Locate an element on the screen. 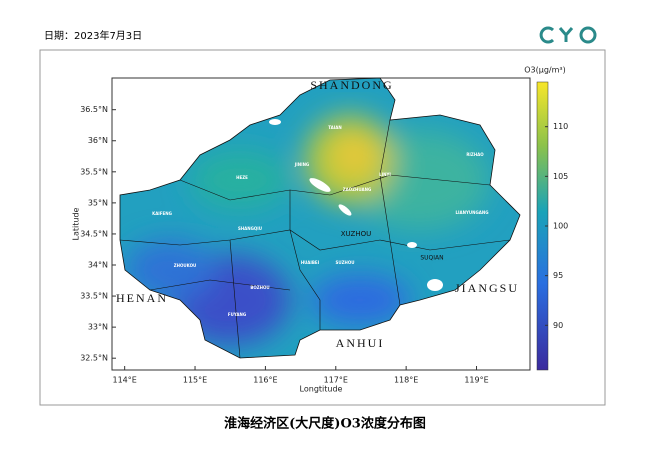 This screenshot has height=464, width=650. colorbar-tick-label: 100 is located at coordinates (560, 226).